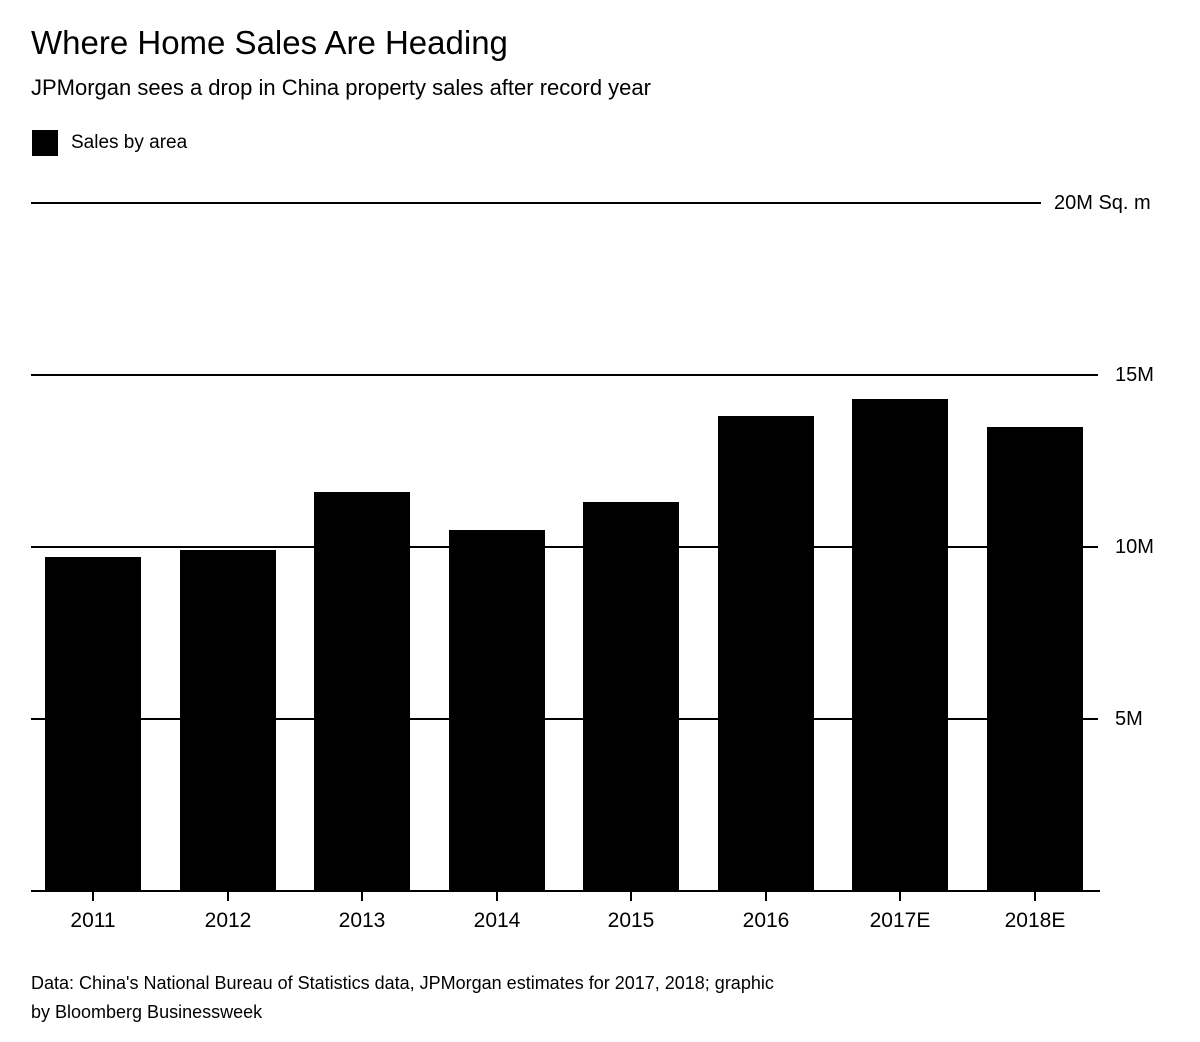  What do you see at coordinates (362, 896) in the screenshot?
I see `x-axis-tick-2013` at bounding box center [362, 896].